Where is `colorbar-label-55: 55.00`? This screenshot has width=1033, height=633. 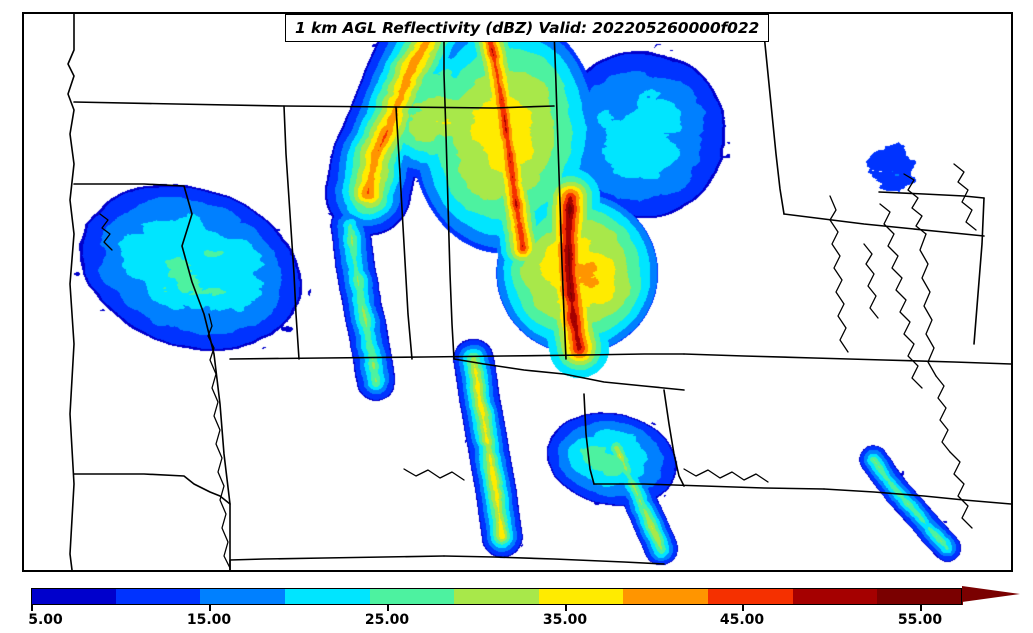 colorbar-label-55: 55.00 is located at coordinates (920, 620).